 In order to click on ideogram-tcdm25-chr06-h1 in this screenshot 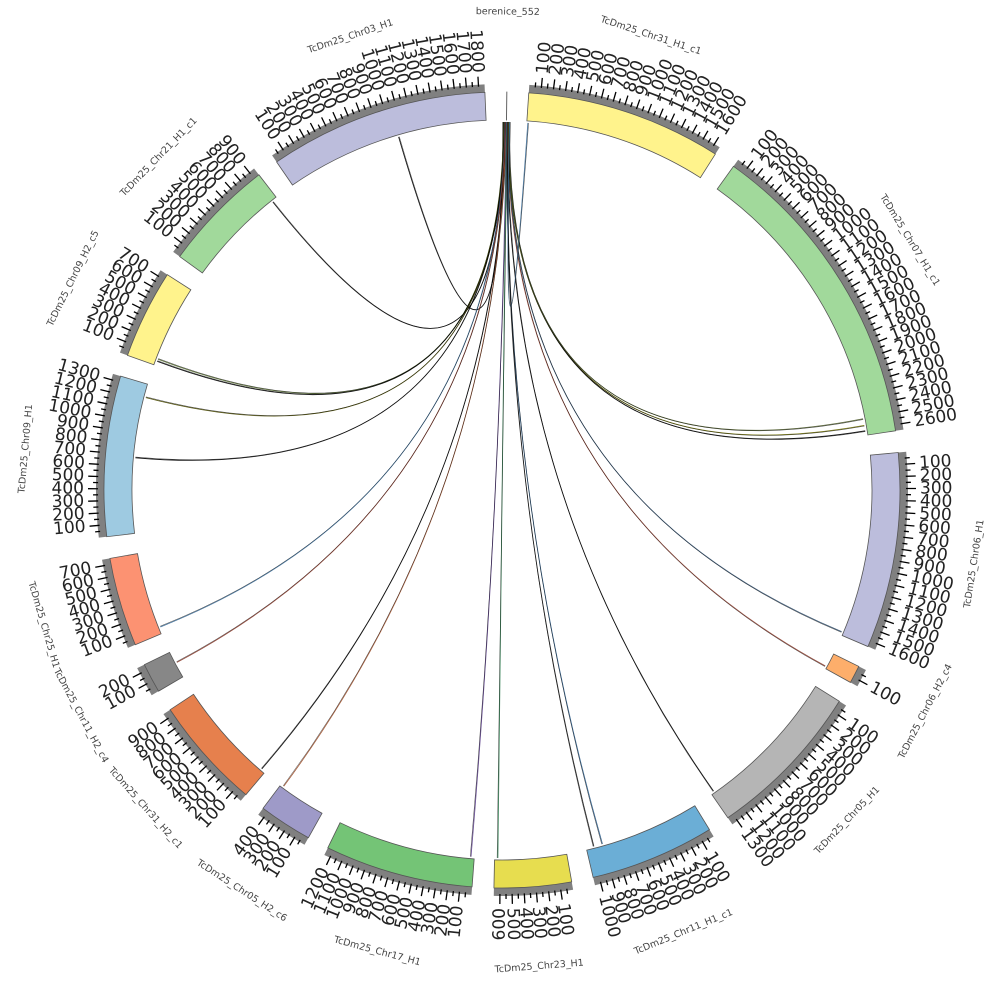, I will do `click(871, 550)`.